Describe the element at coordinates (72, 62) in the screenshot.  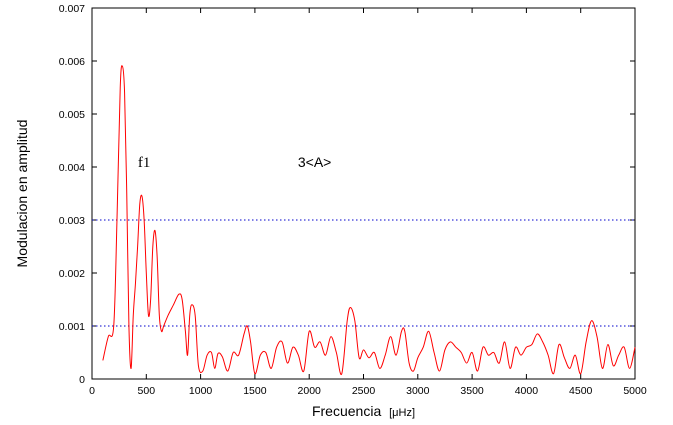
I see `y-tick-label: 0.006` at that location.